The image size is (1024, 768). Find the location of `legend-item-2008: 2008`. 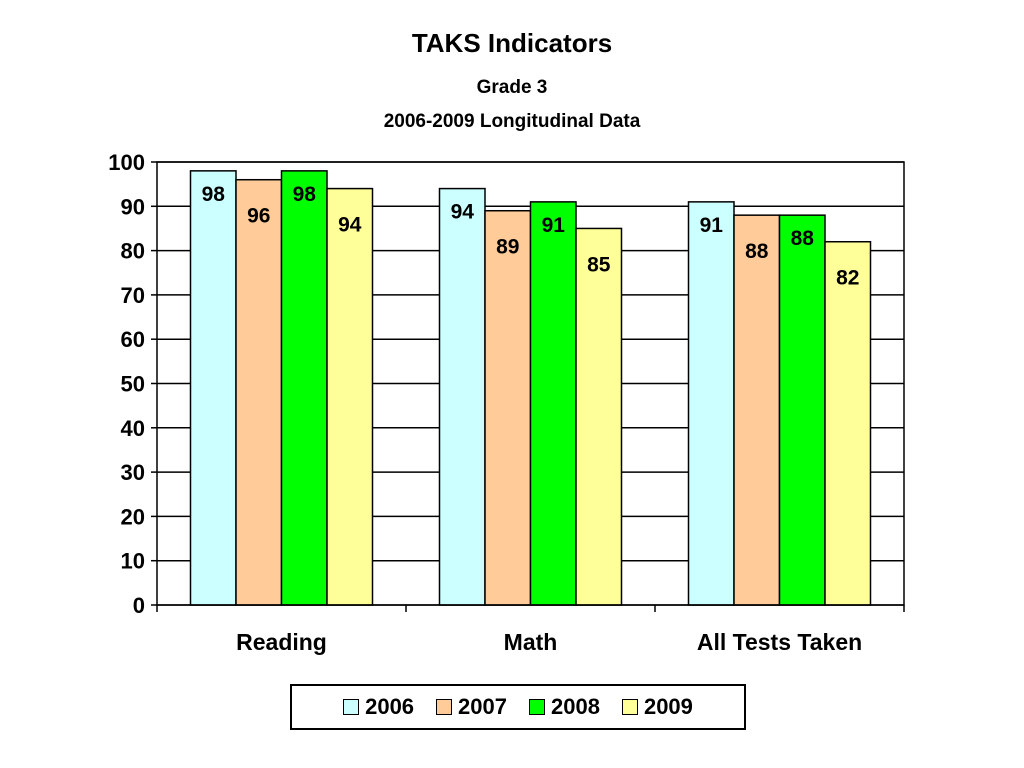

legend-item-2008: 2008 is located at coordinates (564, 707).